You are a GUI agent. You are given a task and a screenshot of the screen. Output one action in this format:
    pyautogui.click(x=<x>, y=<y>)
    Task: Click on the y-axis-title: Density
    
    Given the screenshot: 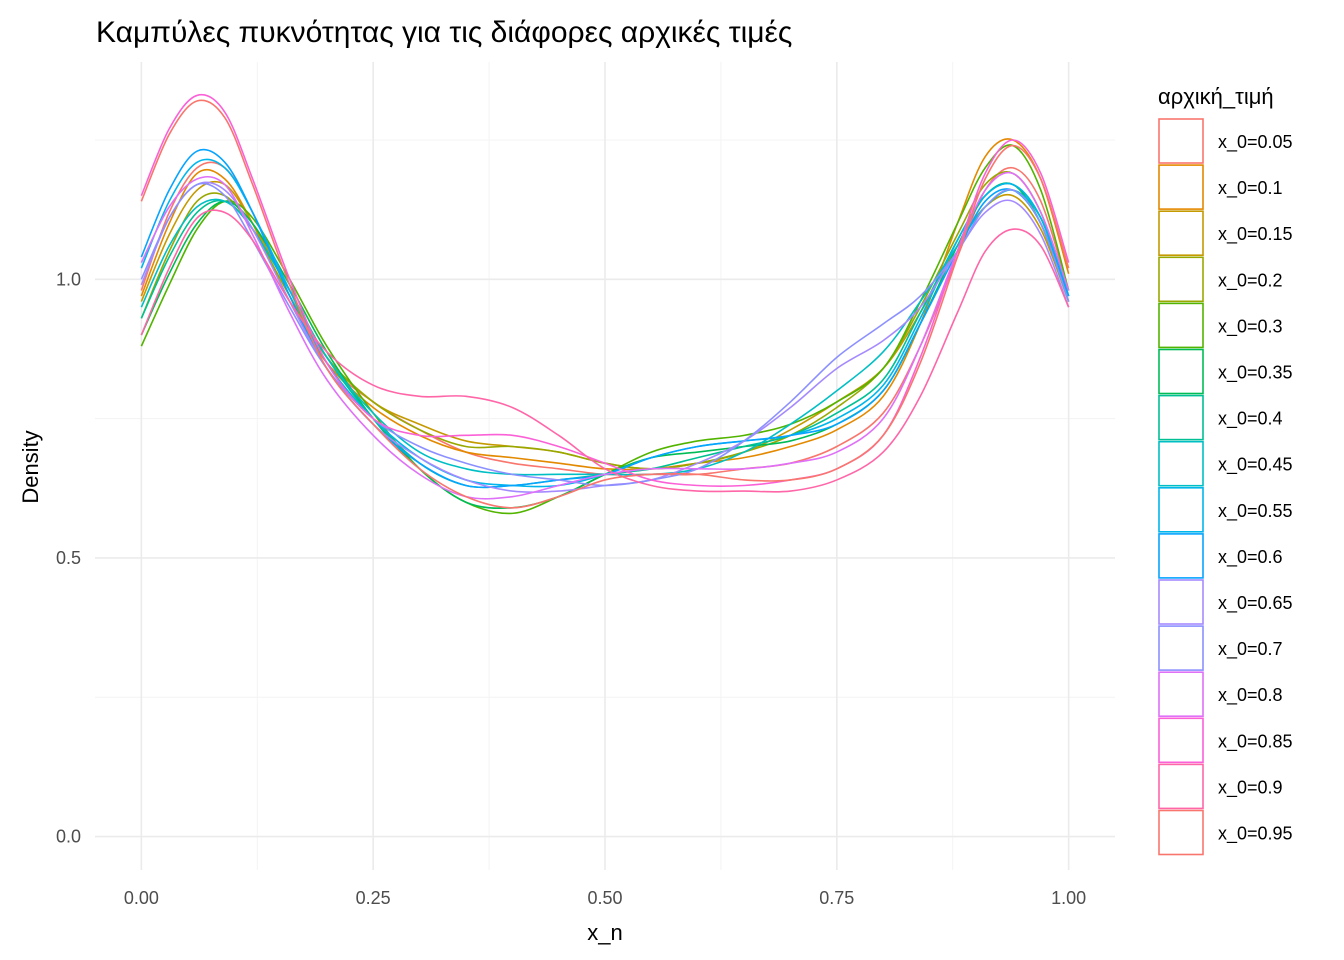 What is the action you would take?
    pyautogui.click(x=30, y=466)
    